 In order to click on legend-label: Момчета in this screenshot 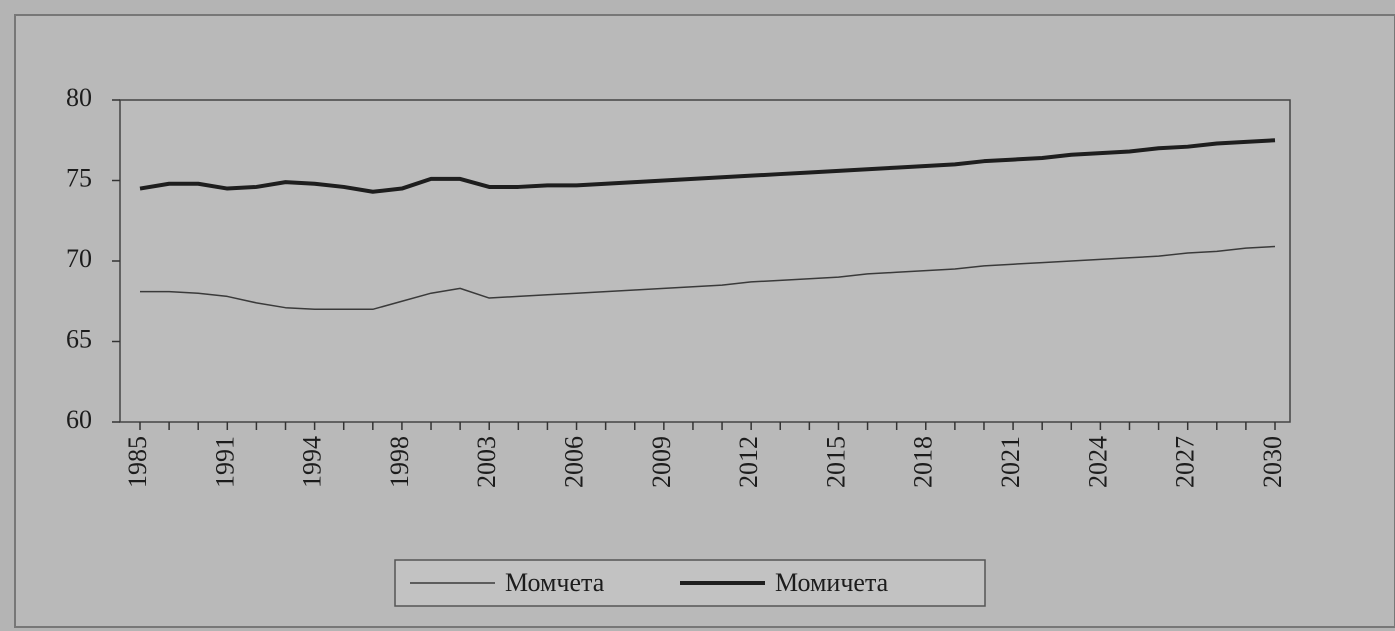, I will do `click(555, 582)`.